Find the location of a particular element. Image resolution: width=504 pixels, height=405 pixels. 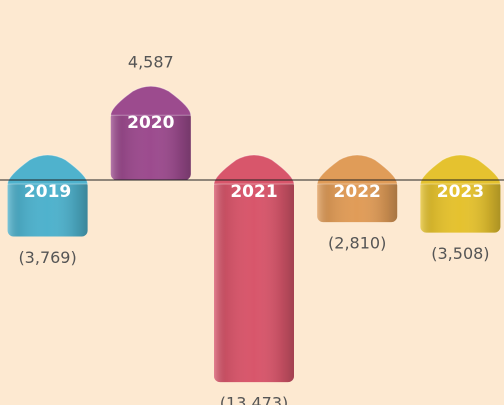

category-label: 2021 is located at coordinates (253, 192).